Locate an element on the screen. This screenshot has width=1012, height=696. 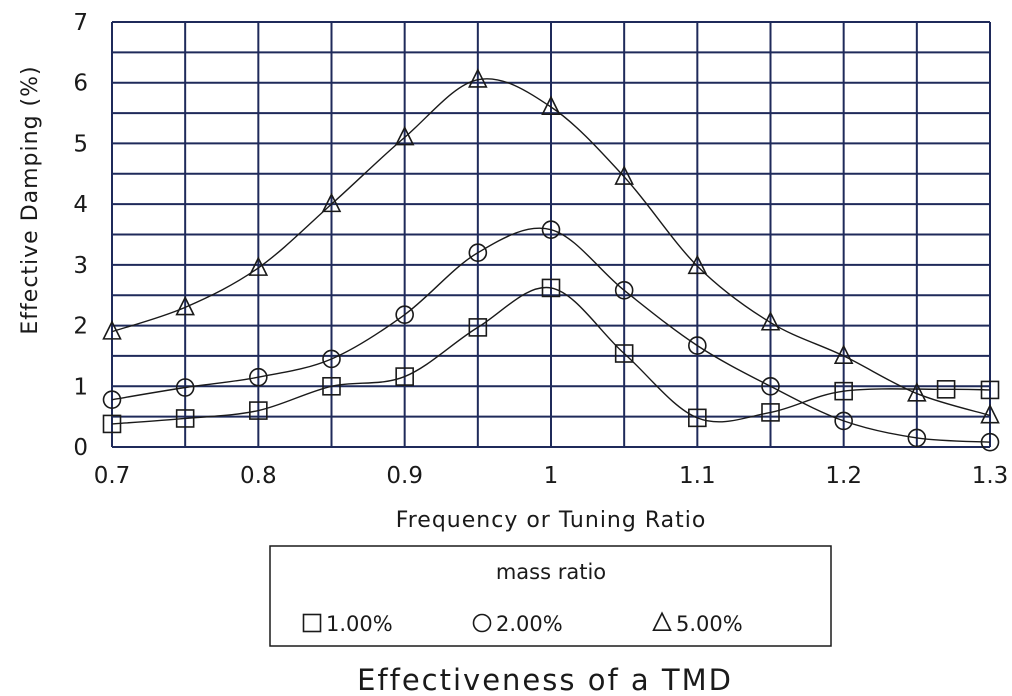
x-tick-label: 0.9 is located at coordinates (404, 476).